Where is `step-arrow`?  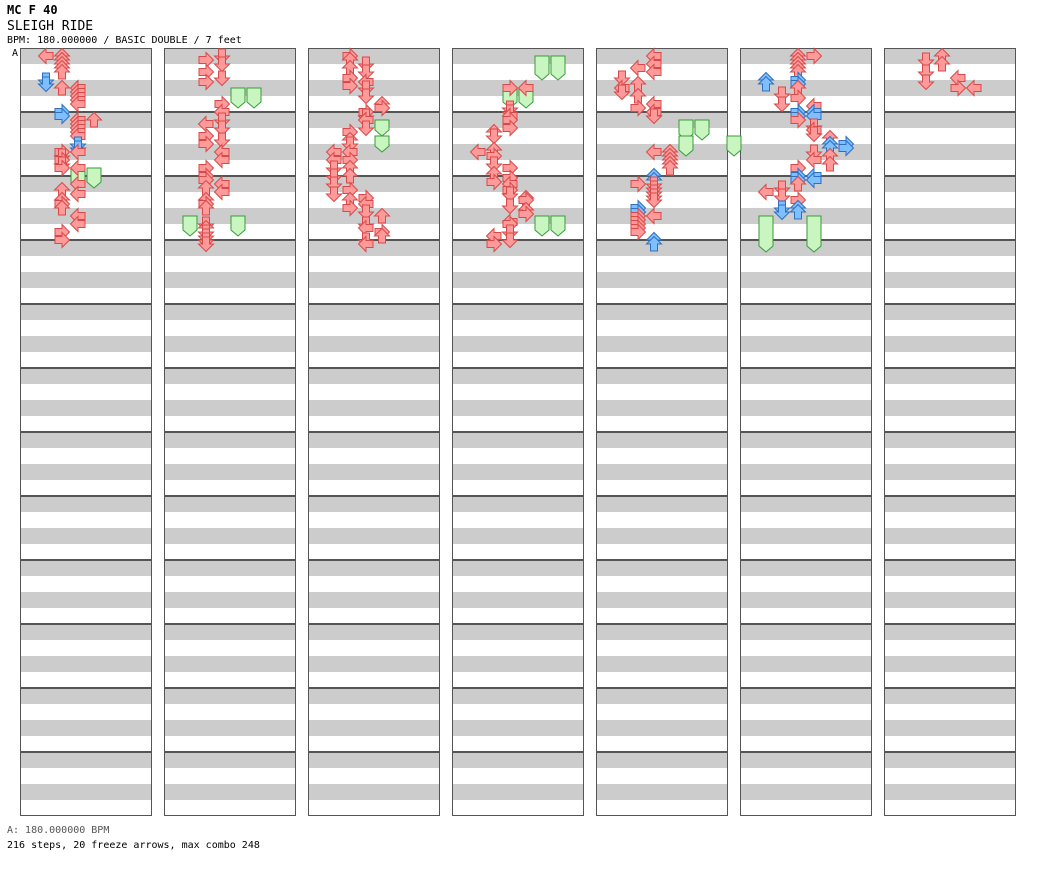
step-arrow is located at coordinates (654, 200).